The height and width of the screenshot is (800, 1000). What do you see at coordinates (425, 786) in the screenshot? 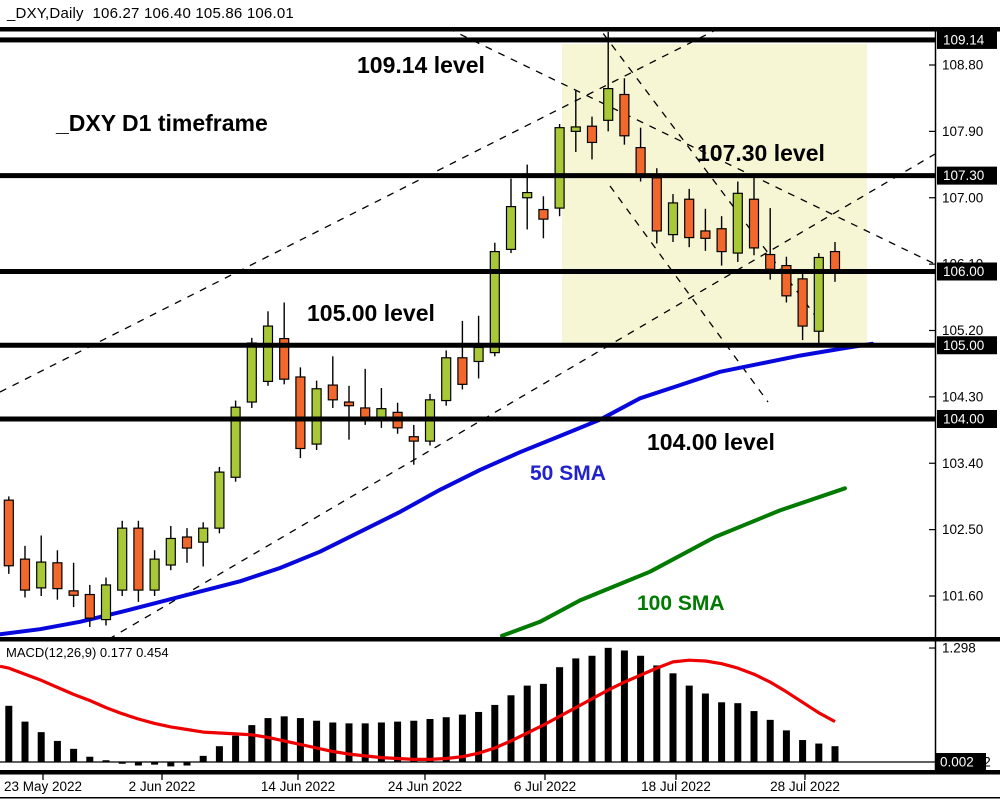
I see `date-label: 24 Jun 2022` at bounding box center [425, 786].